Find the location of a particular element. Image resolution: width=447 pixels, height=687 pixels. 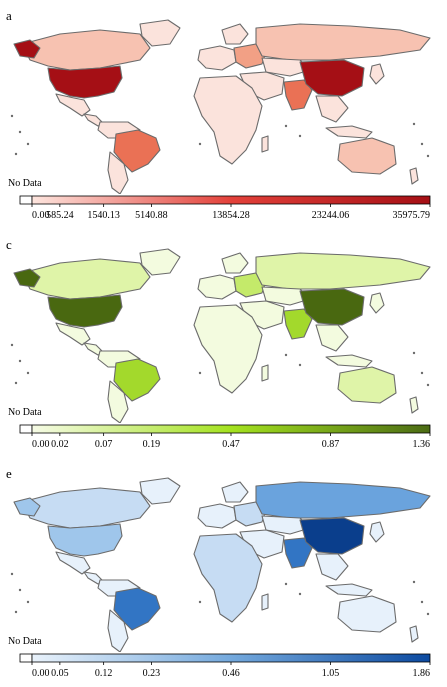

greenland-region is located at coordinates (160, 262).